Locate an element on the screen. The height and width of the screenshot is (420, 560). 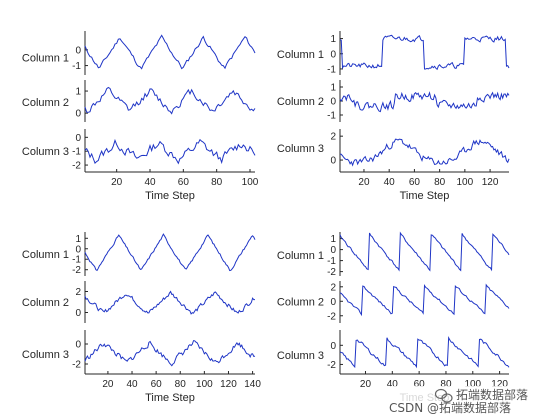
watermark-background is located at coordinates (471, 401).